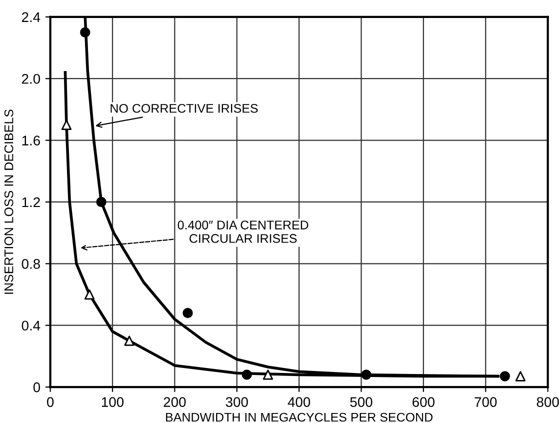 This screenshot has height=423, width=559. I want to click on y-tick-label: 0, so click(36, 387).